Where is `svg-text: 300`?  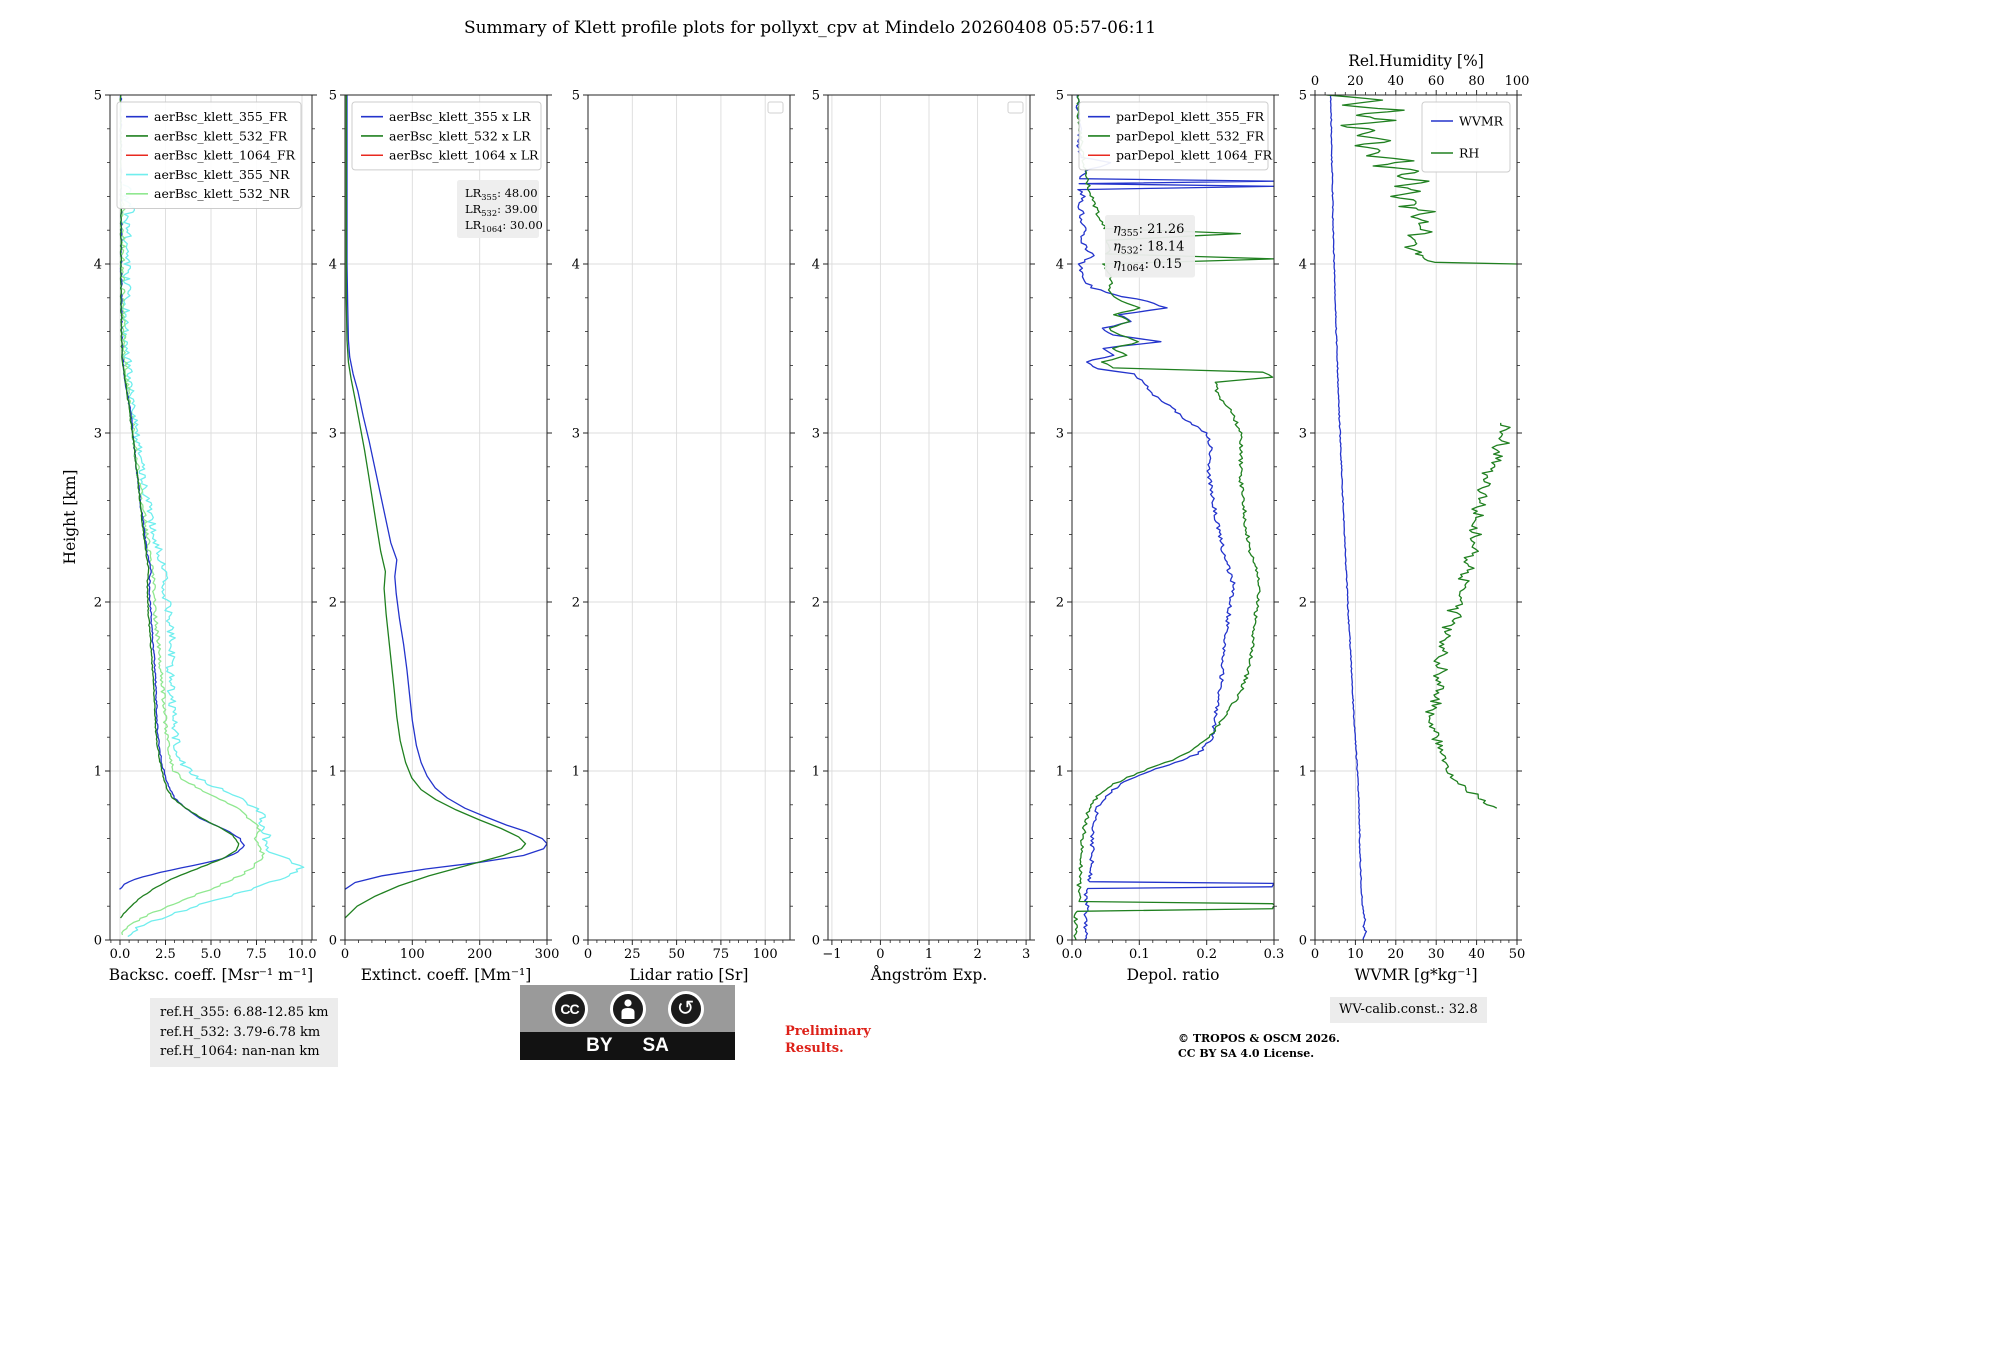 svg-text: 300 is located at coordinates (547, 954).